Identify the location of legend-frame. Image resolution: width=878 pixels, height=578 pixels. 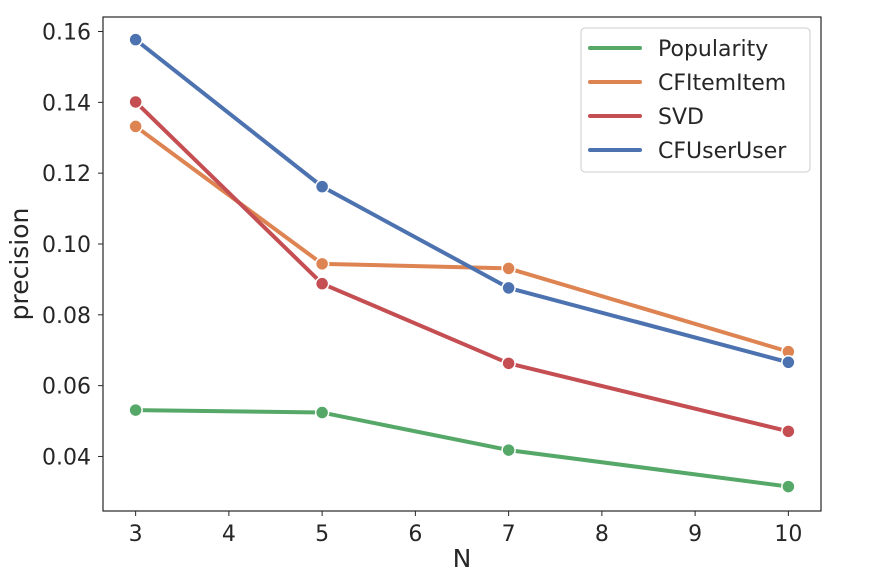
(695, 100).